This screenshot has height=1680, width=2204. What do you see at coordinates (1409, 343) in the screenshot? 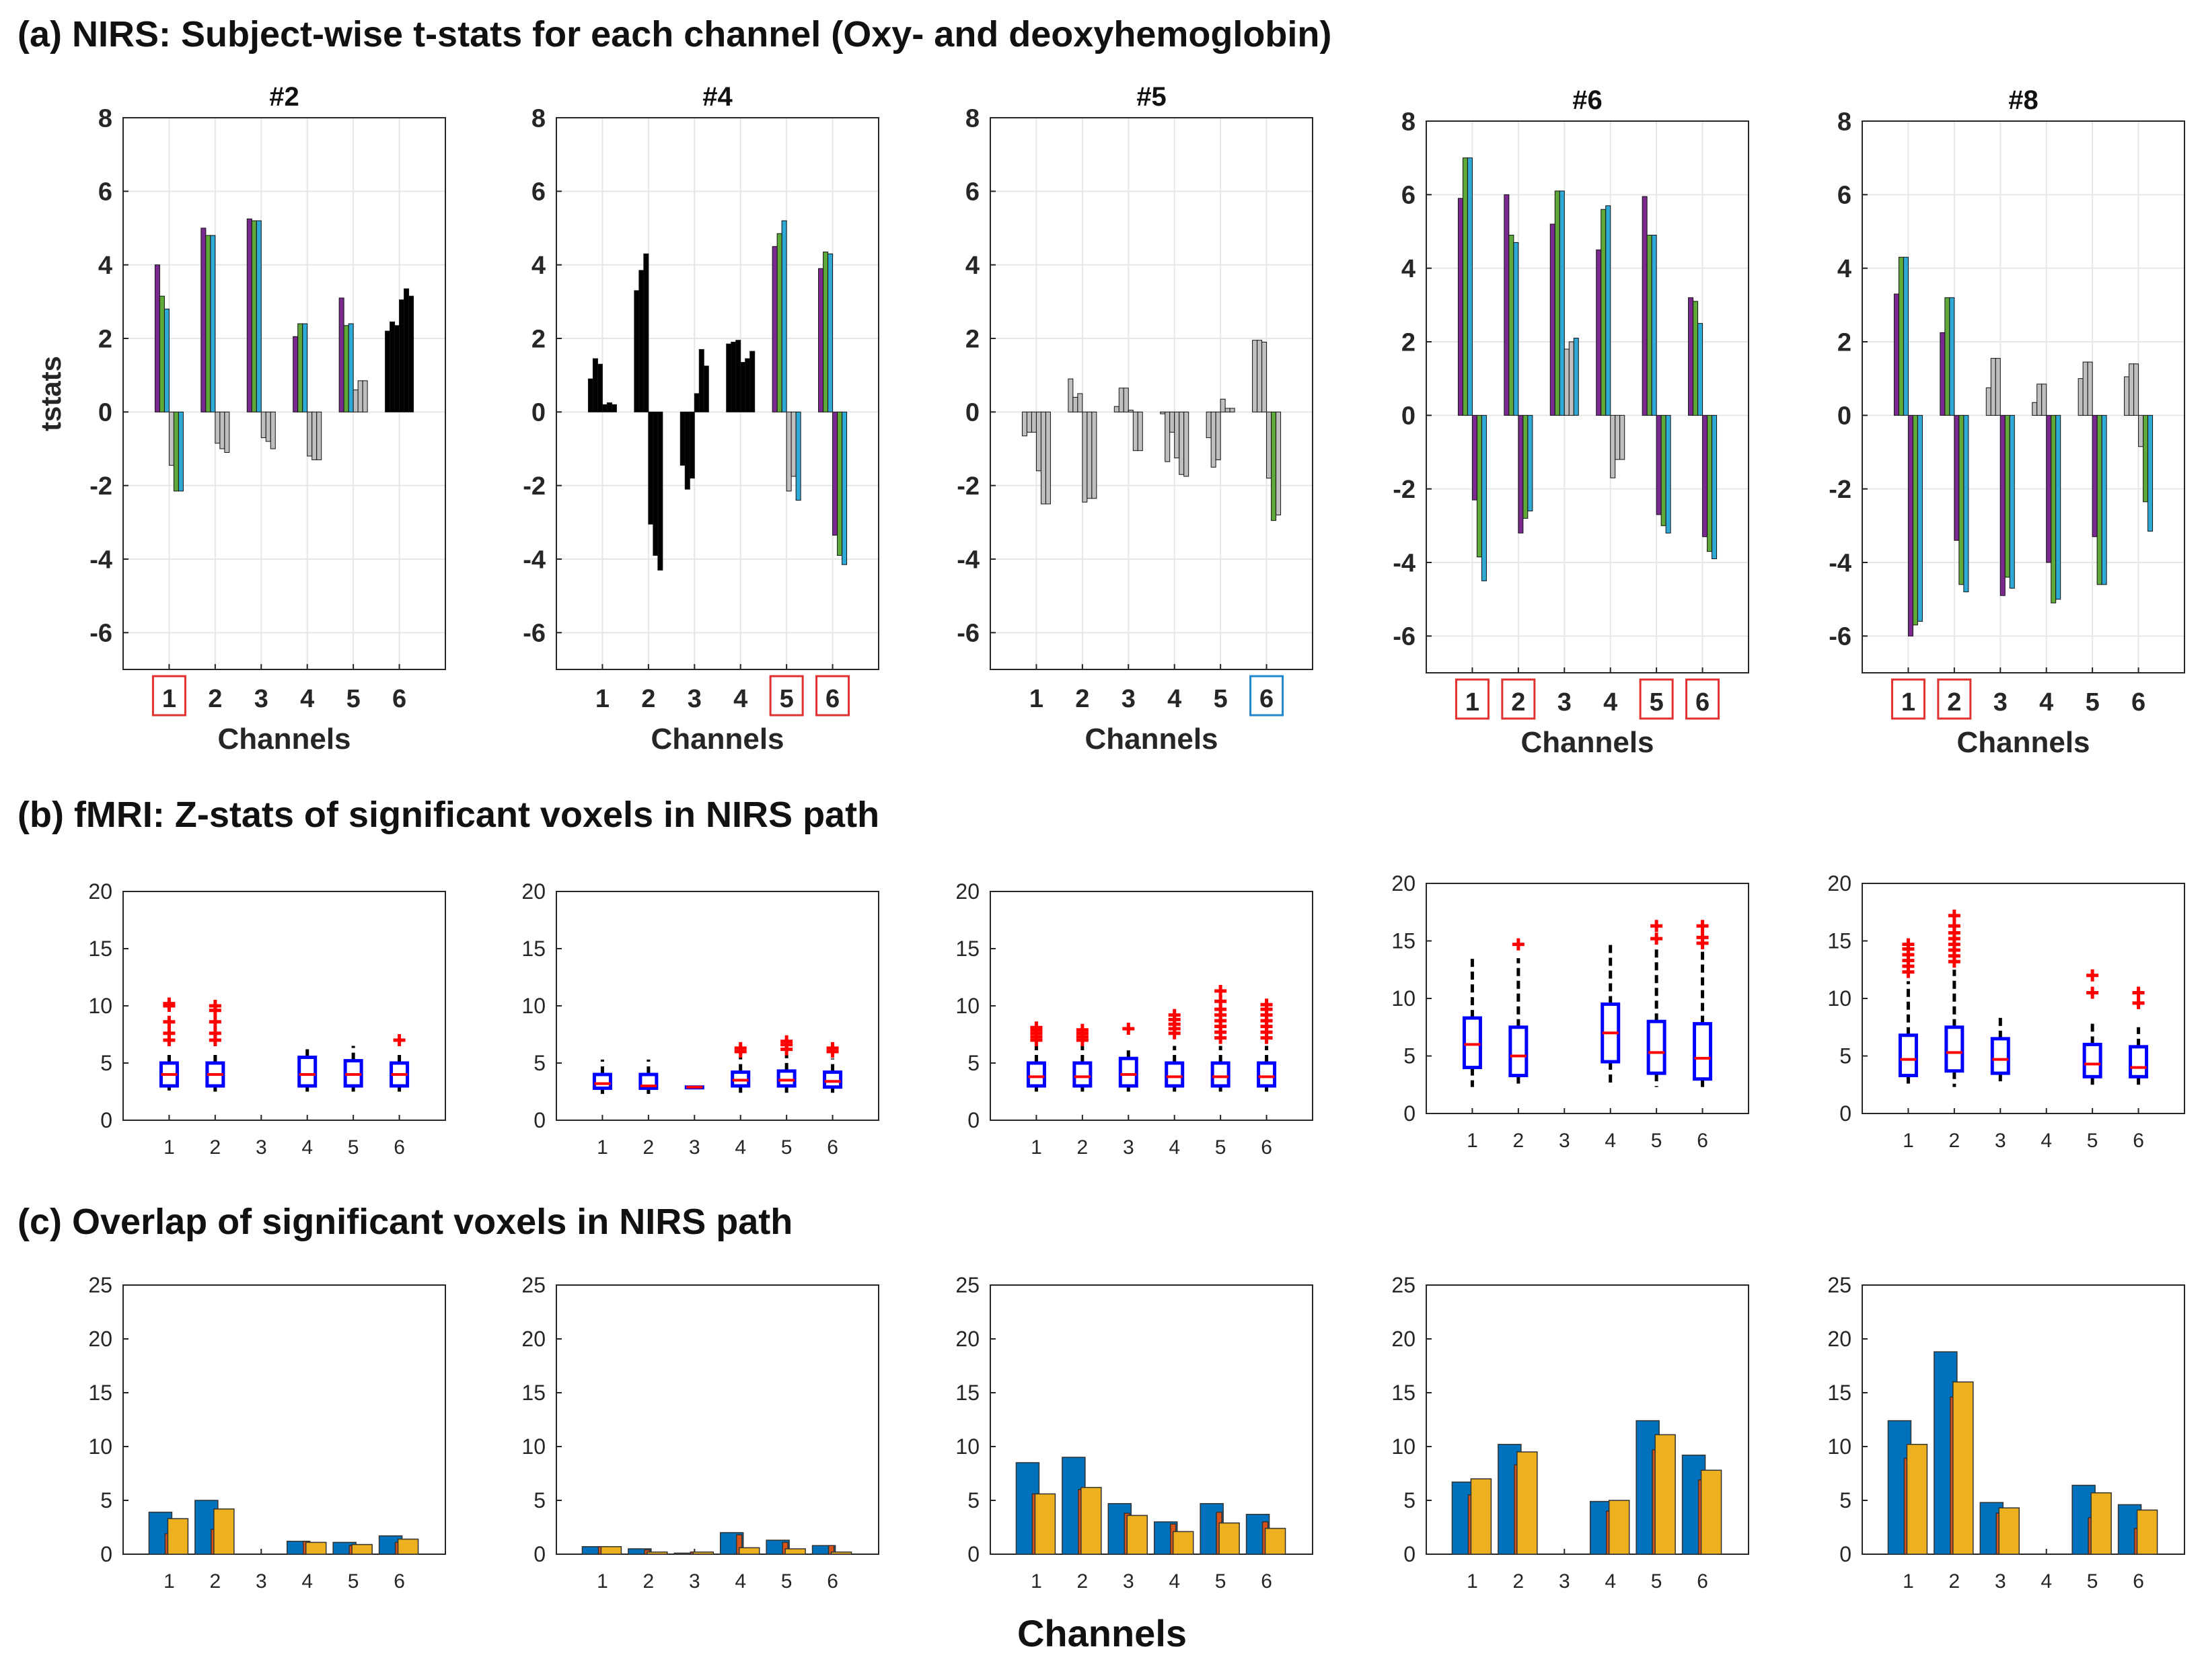
I see `y-tick-label: 2` at bounding box center [1409, 343].